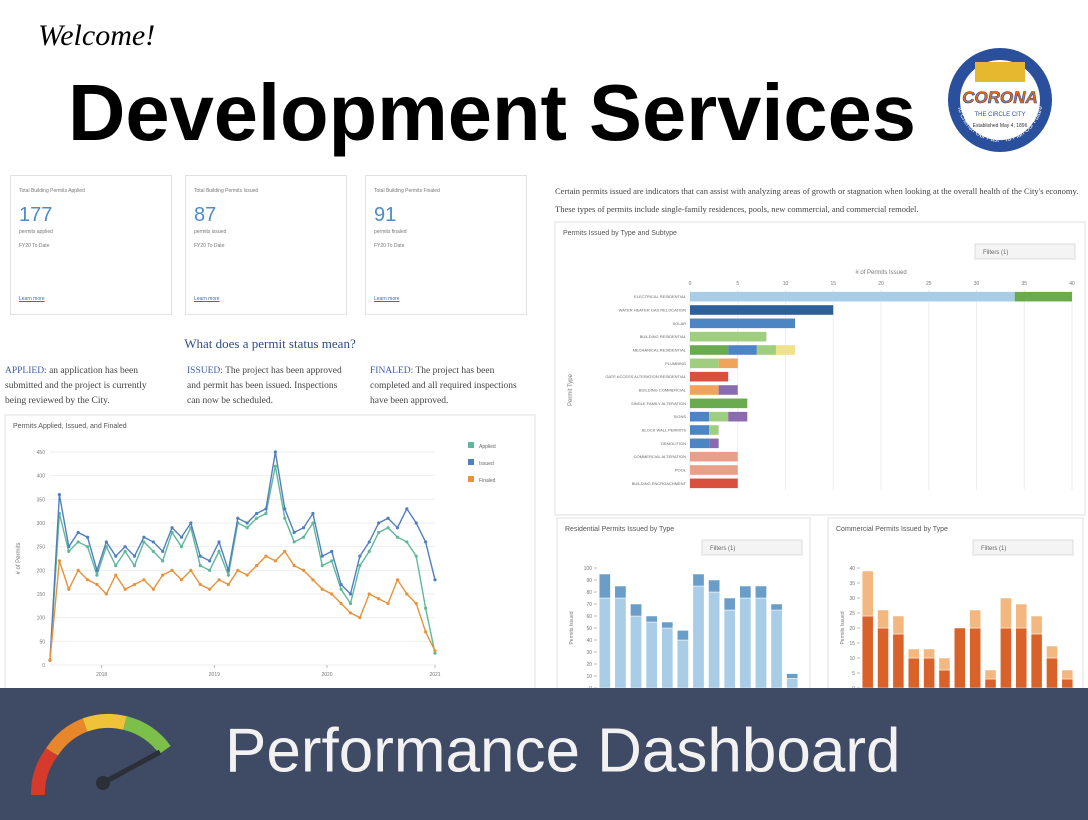  I want to click on y-tick-label: 300, so click(41, 524).